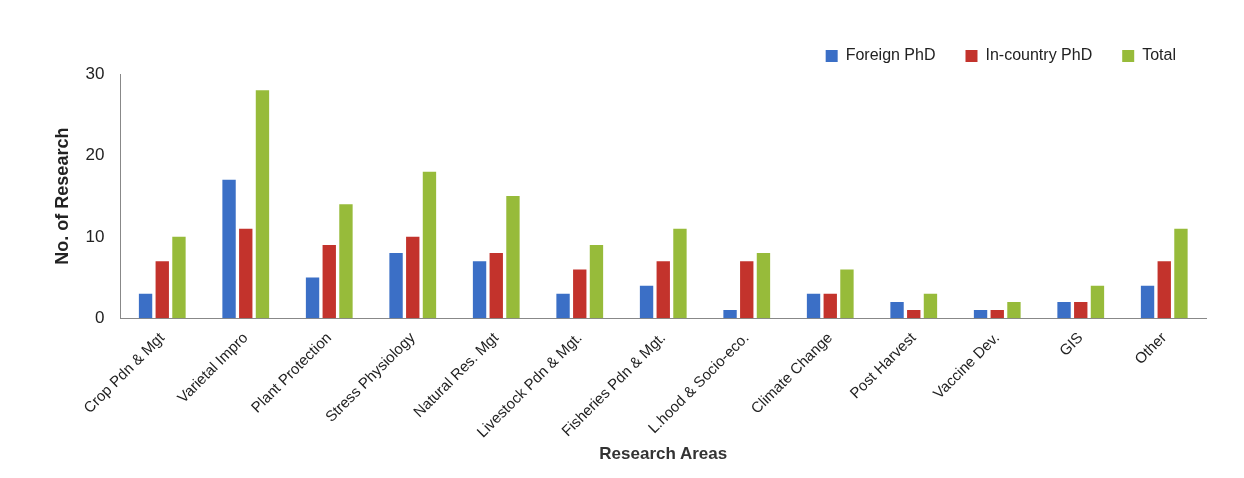 This screenshot has width=1244, height=478. I want to click on x-tick-label: GIS, so click(1070, 343).